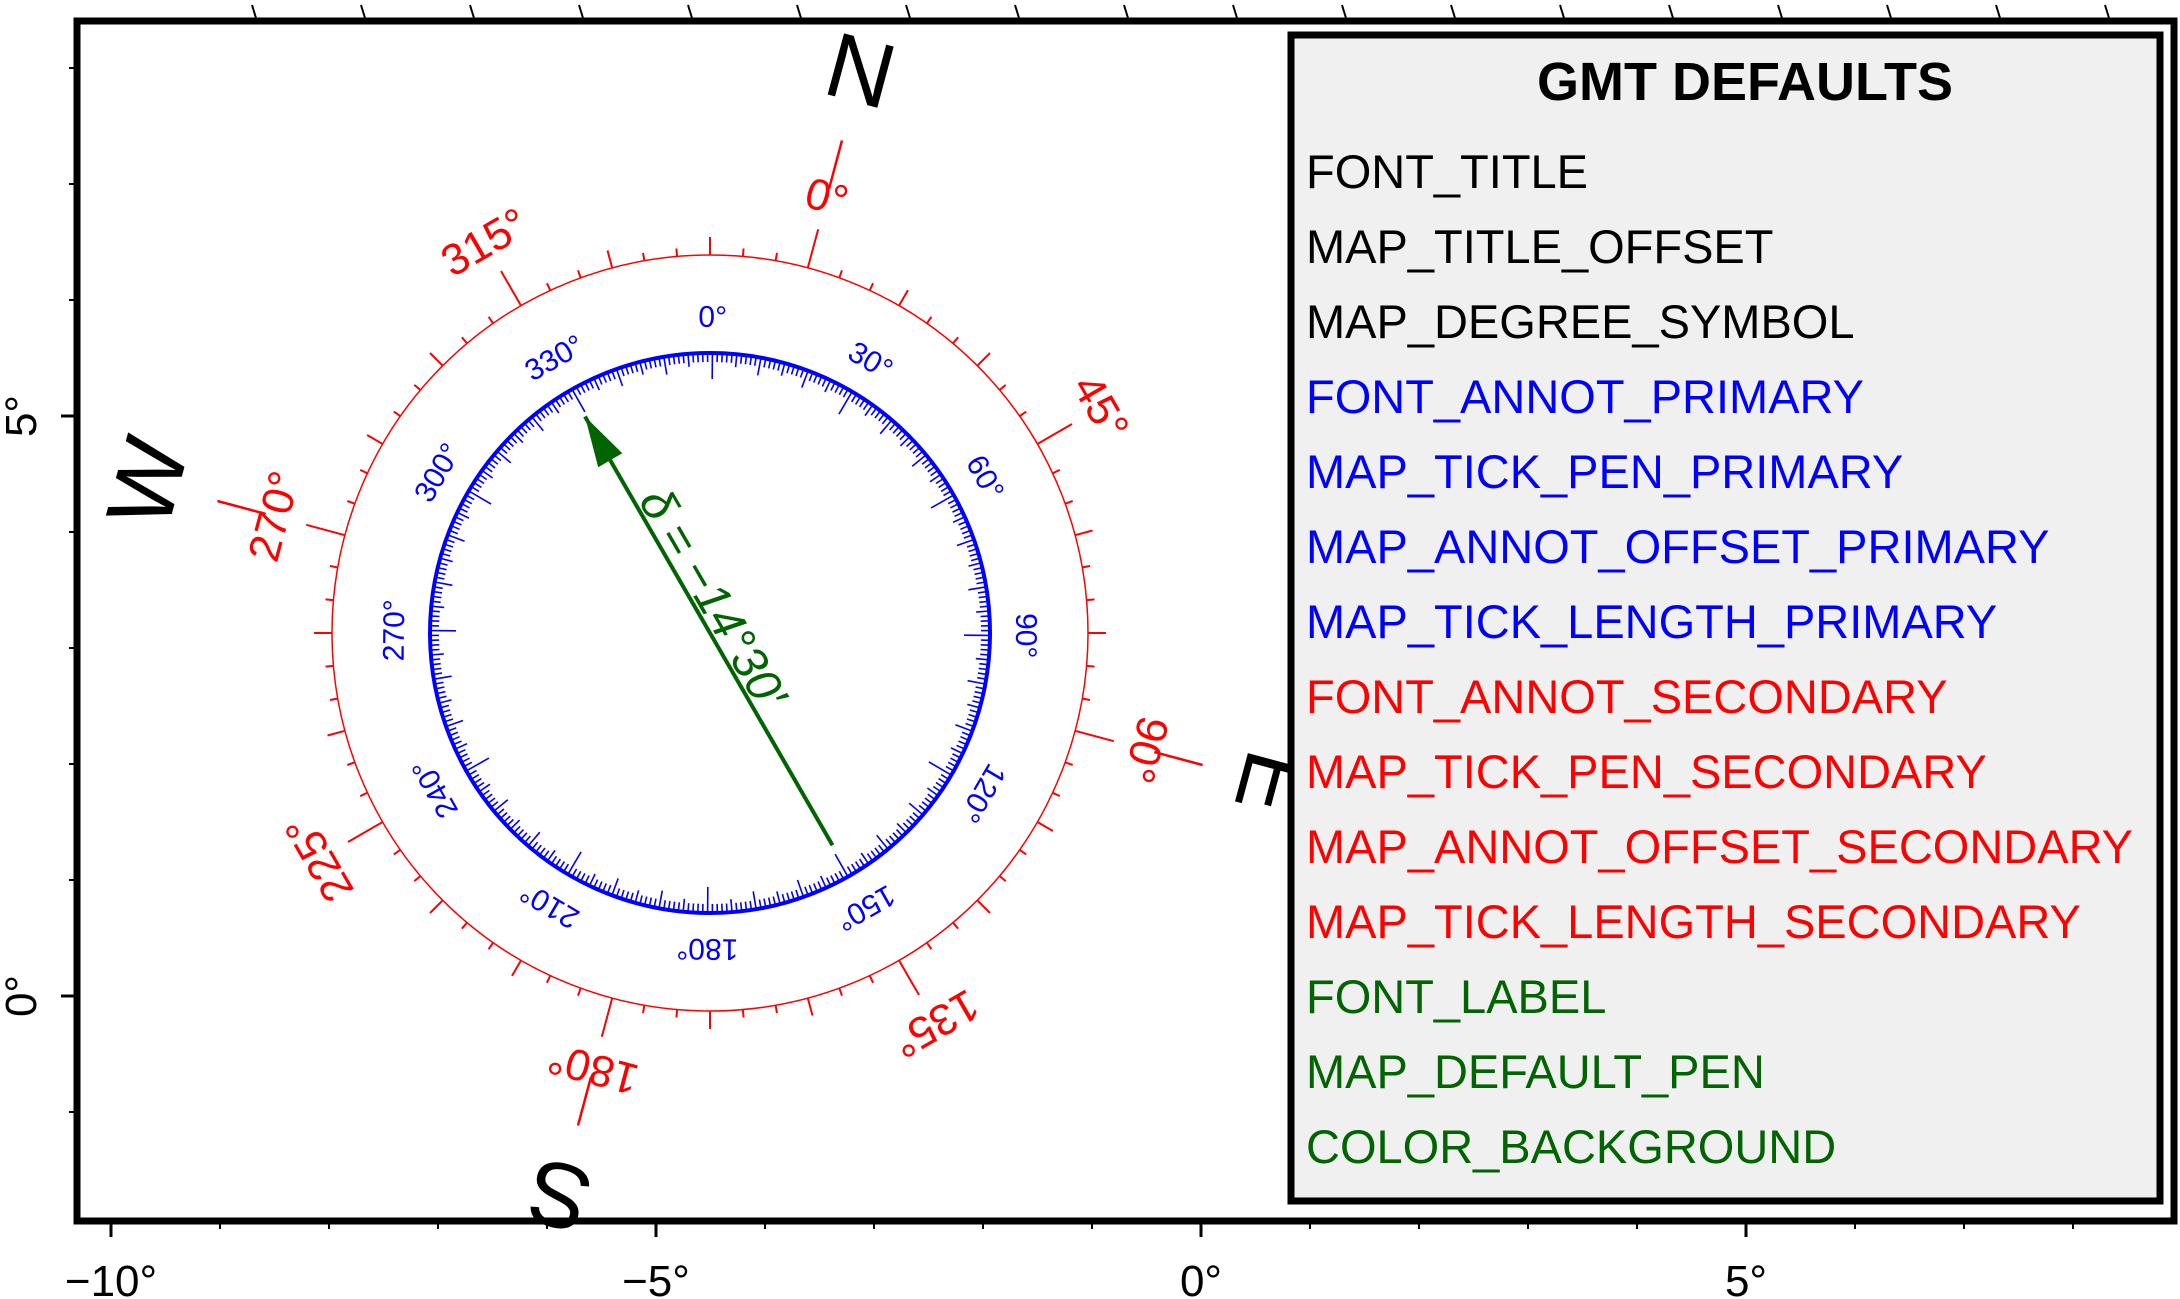  What do you see at coordinates (584, 1101) in the screenshot?
I see `south-tick` at bounding box center [584, 1101].